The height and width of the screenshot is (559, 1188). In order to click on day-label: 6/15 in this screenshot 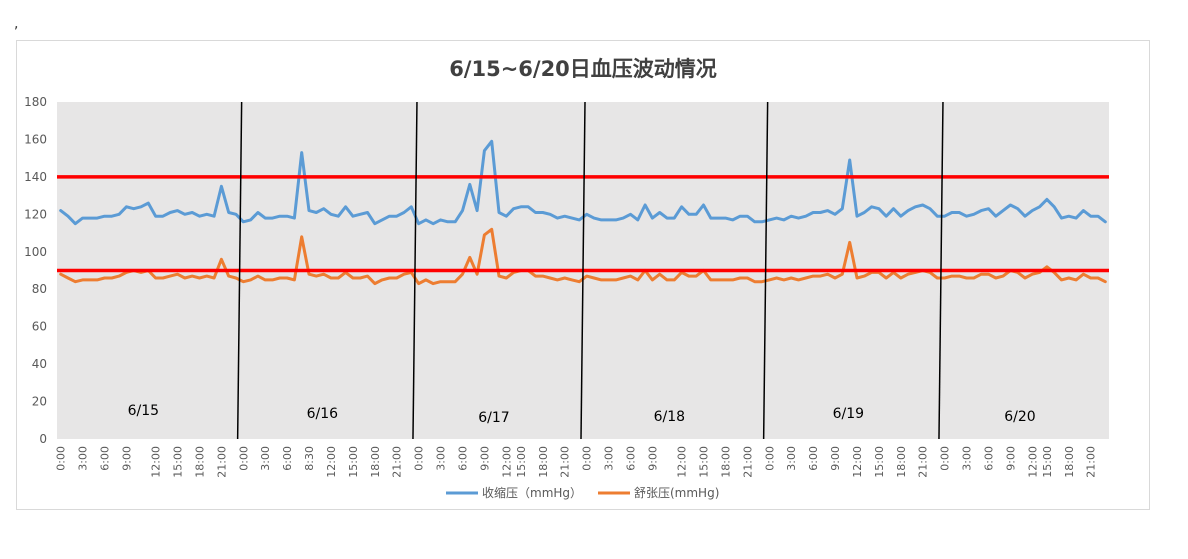, I will do `click(143, 411)`.